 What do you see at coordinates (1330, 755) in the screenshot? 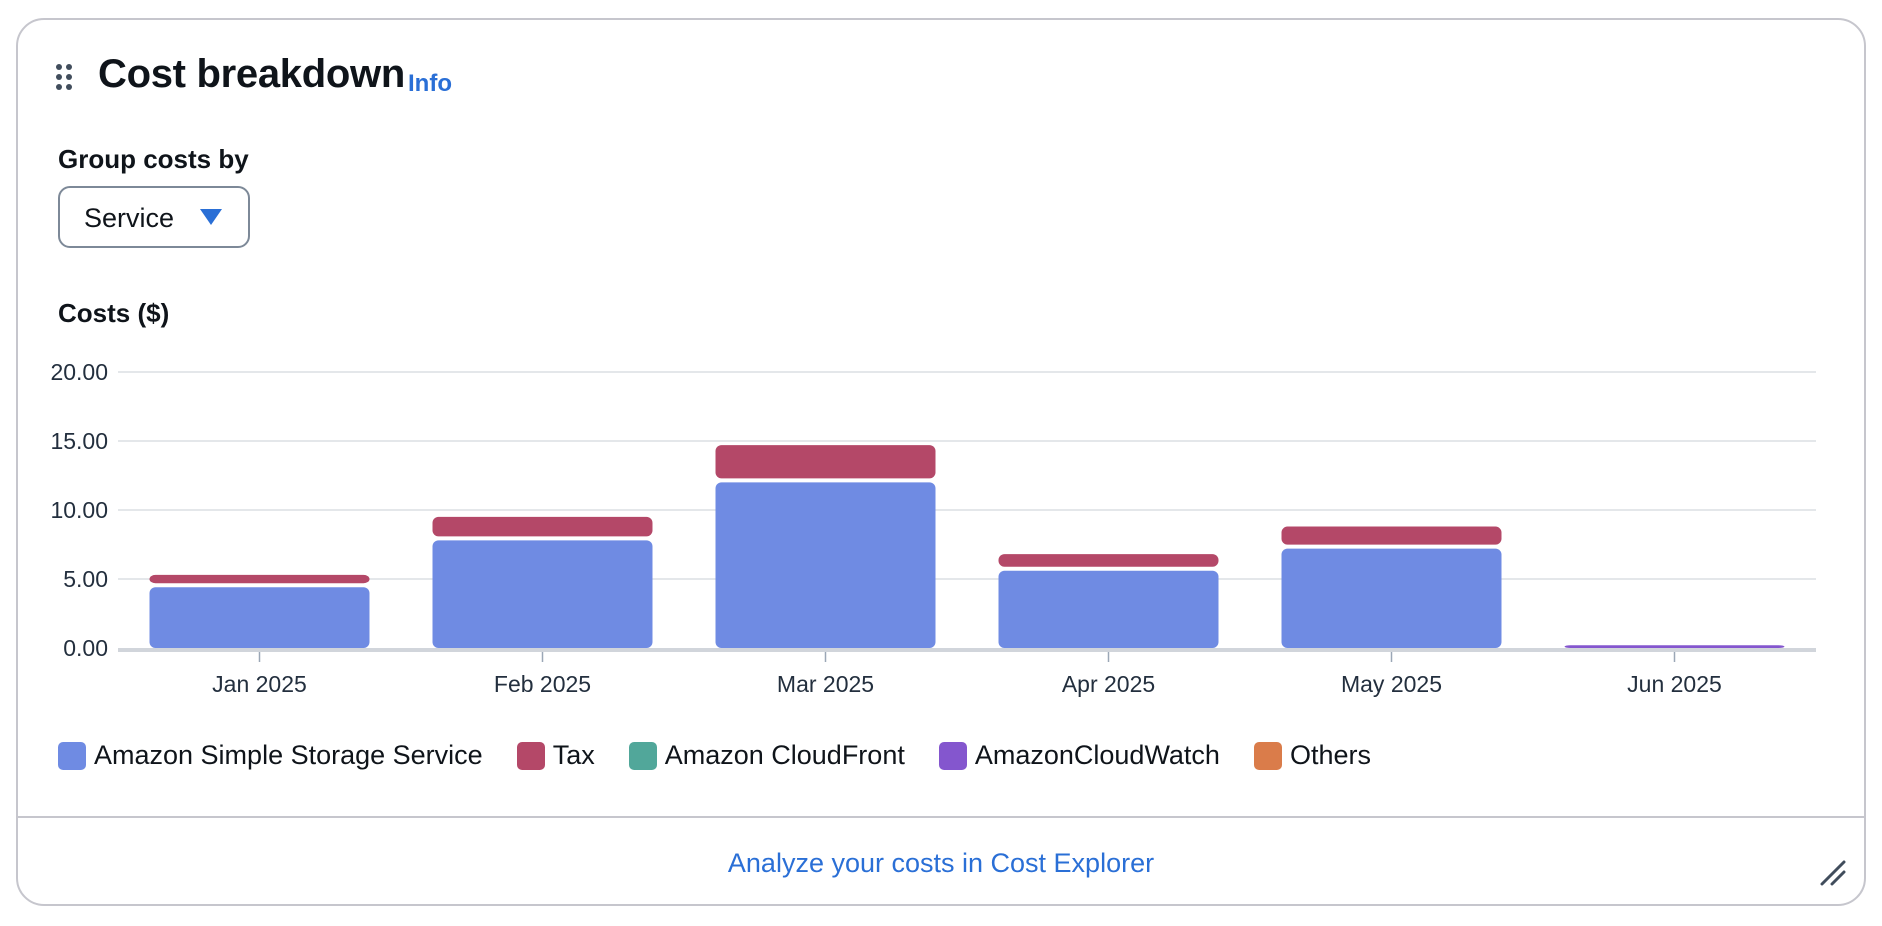
I see `legend-label: Others` at bounding box center [1330, 755].